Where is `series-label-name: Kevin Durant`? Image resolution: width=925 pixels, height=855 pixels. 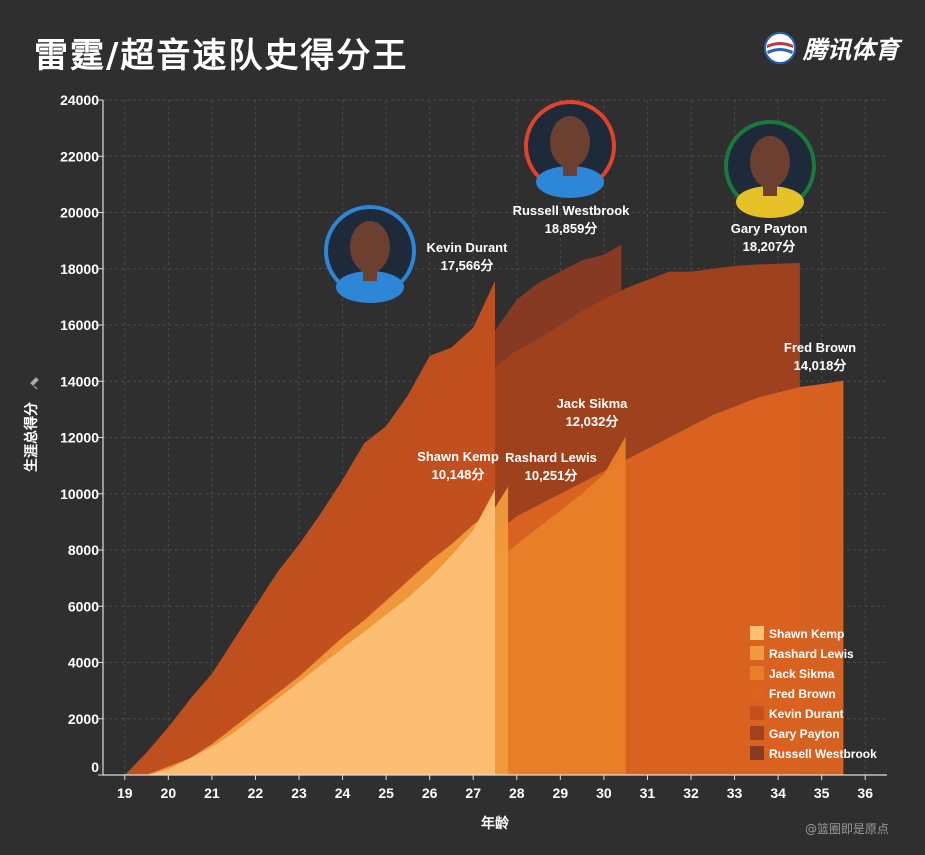 series-label-name: Kevin Durant is located at coordinates (468, 247).